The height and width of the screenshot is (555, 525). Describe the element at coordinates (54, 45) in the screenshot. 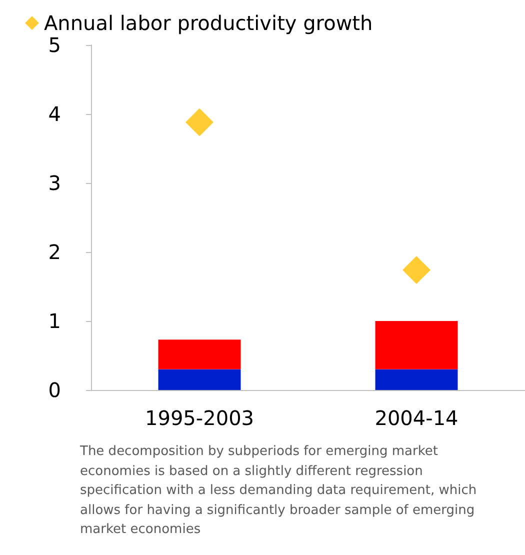

I see `y-tick-label: 5` at that location.